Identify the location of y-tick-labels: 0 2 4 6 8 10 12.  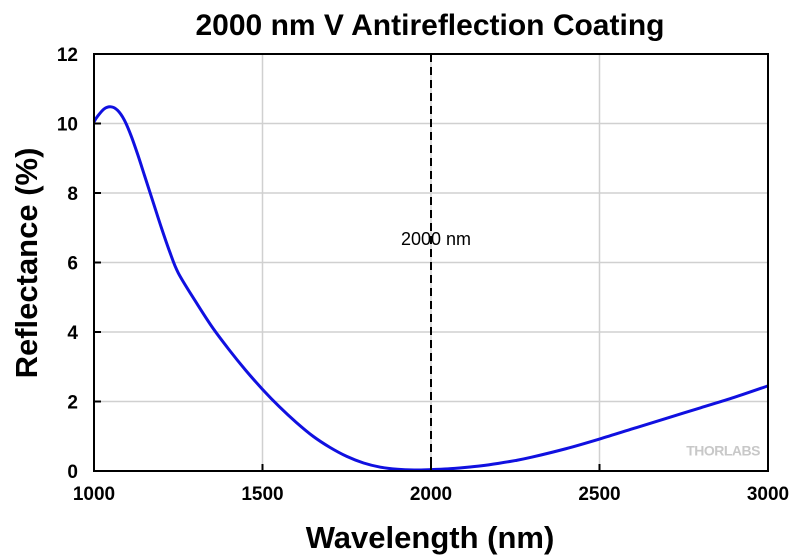
(68, 264).